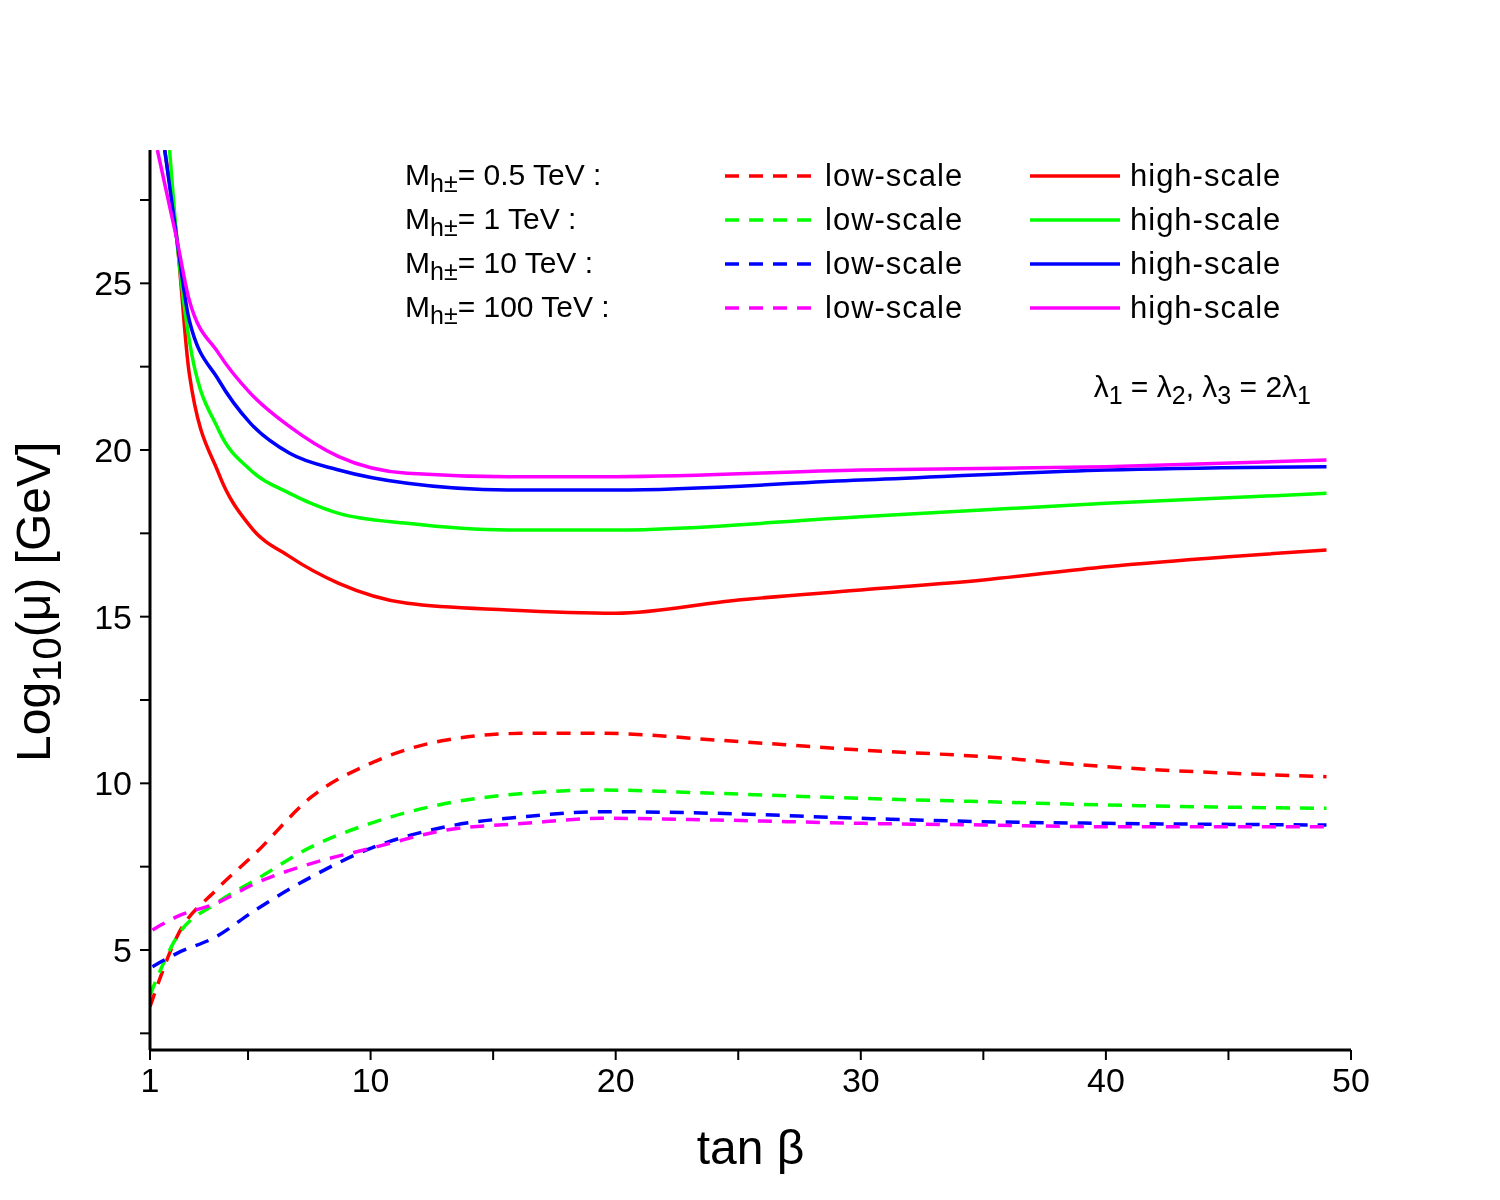  I want to click on annotation: M$_{h±}$= 100 TeV :, so click(507, 310).